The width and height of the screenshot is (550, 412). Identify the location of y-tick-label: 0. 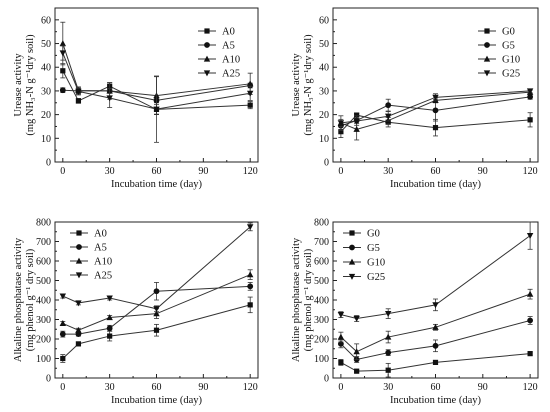
(326, 379).